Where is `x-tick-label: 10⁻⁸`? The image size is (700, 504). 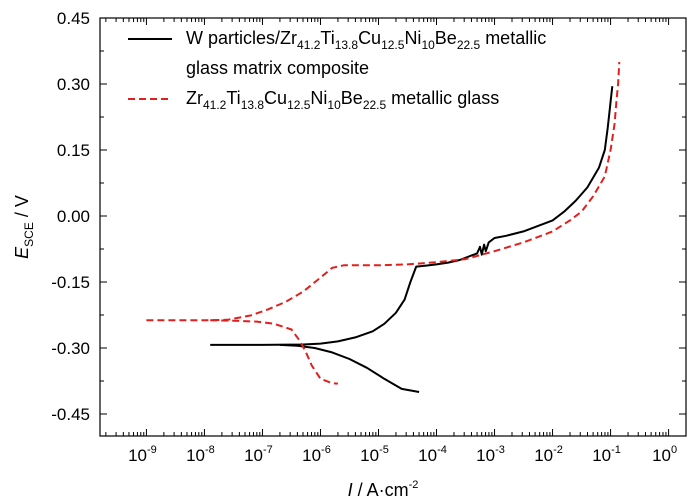 x-tick-label: 10⁻⁸ is located at coordinates (200, 454).